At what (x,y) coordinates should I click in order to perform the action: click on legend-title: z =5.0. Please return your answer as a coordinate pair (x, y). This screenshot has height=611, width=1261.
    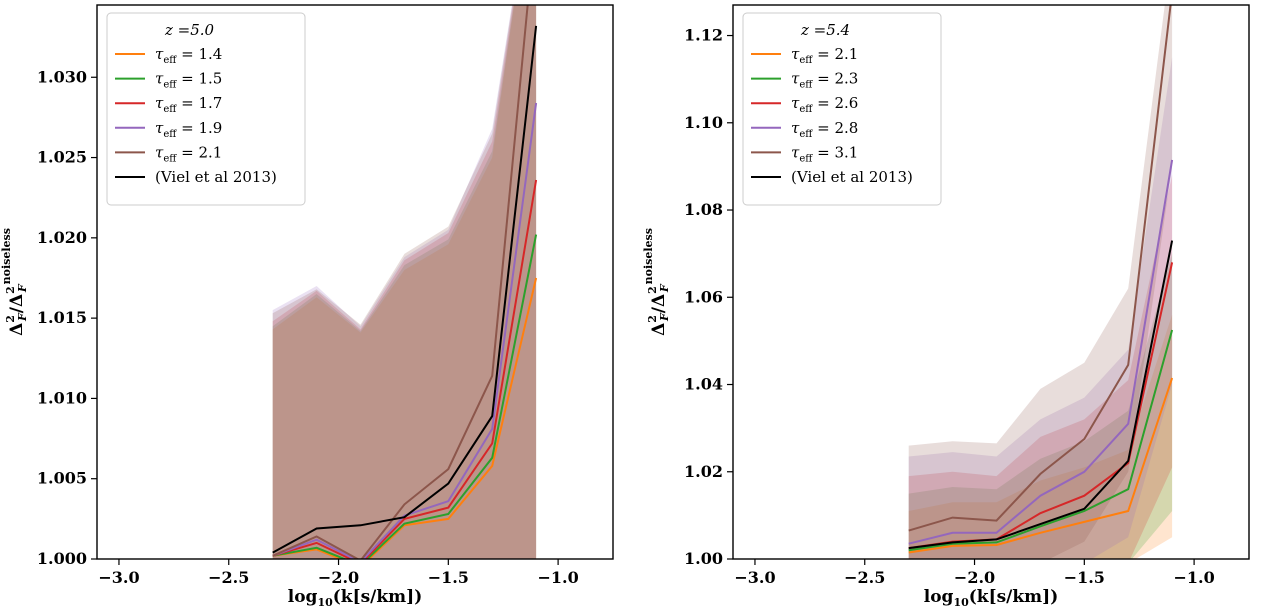
    Looking at the image, I should click on (189, 30).